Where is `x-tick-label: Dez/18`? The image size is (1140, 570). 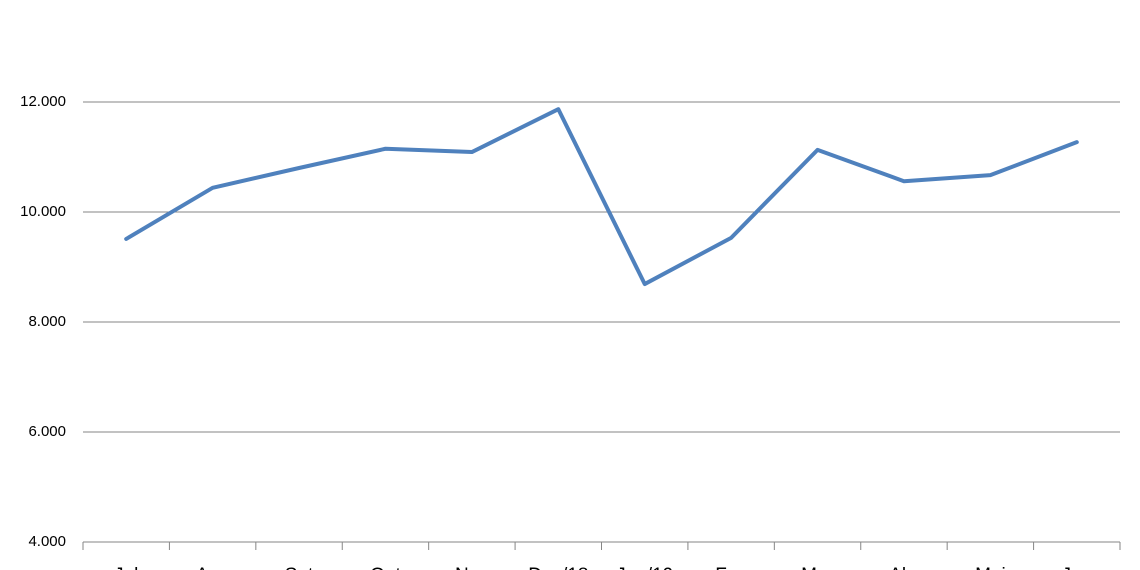 x-tick-label: Dez/18 is located at coordinates (558, 567).